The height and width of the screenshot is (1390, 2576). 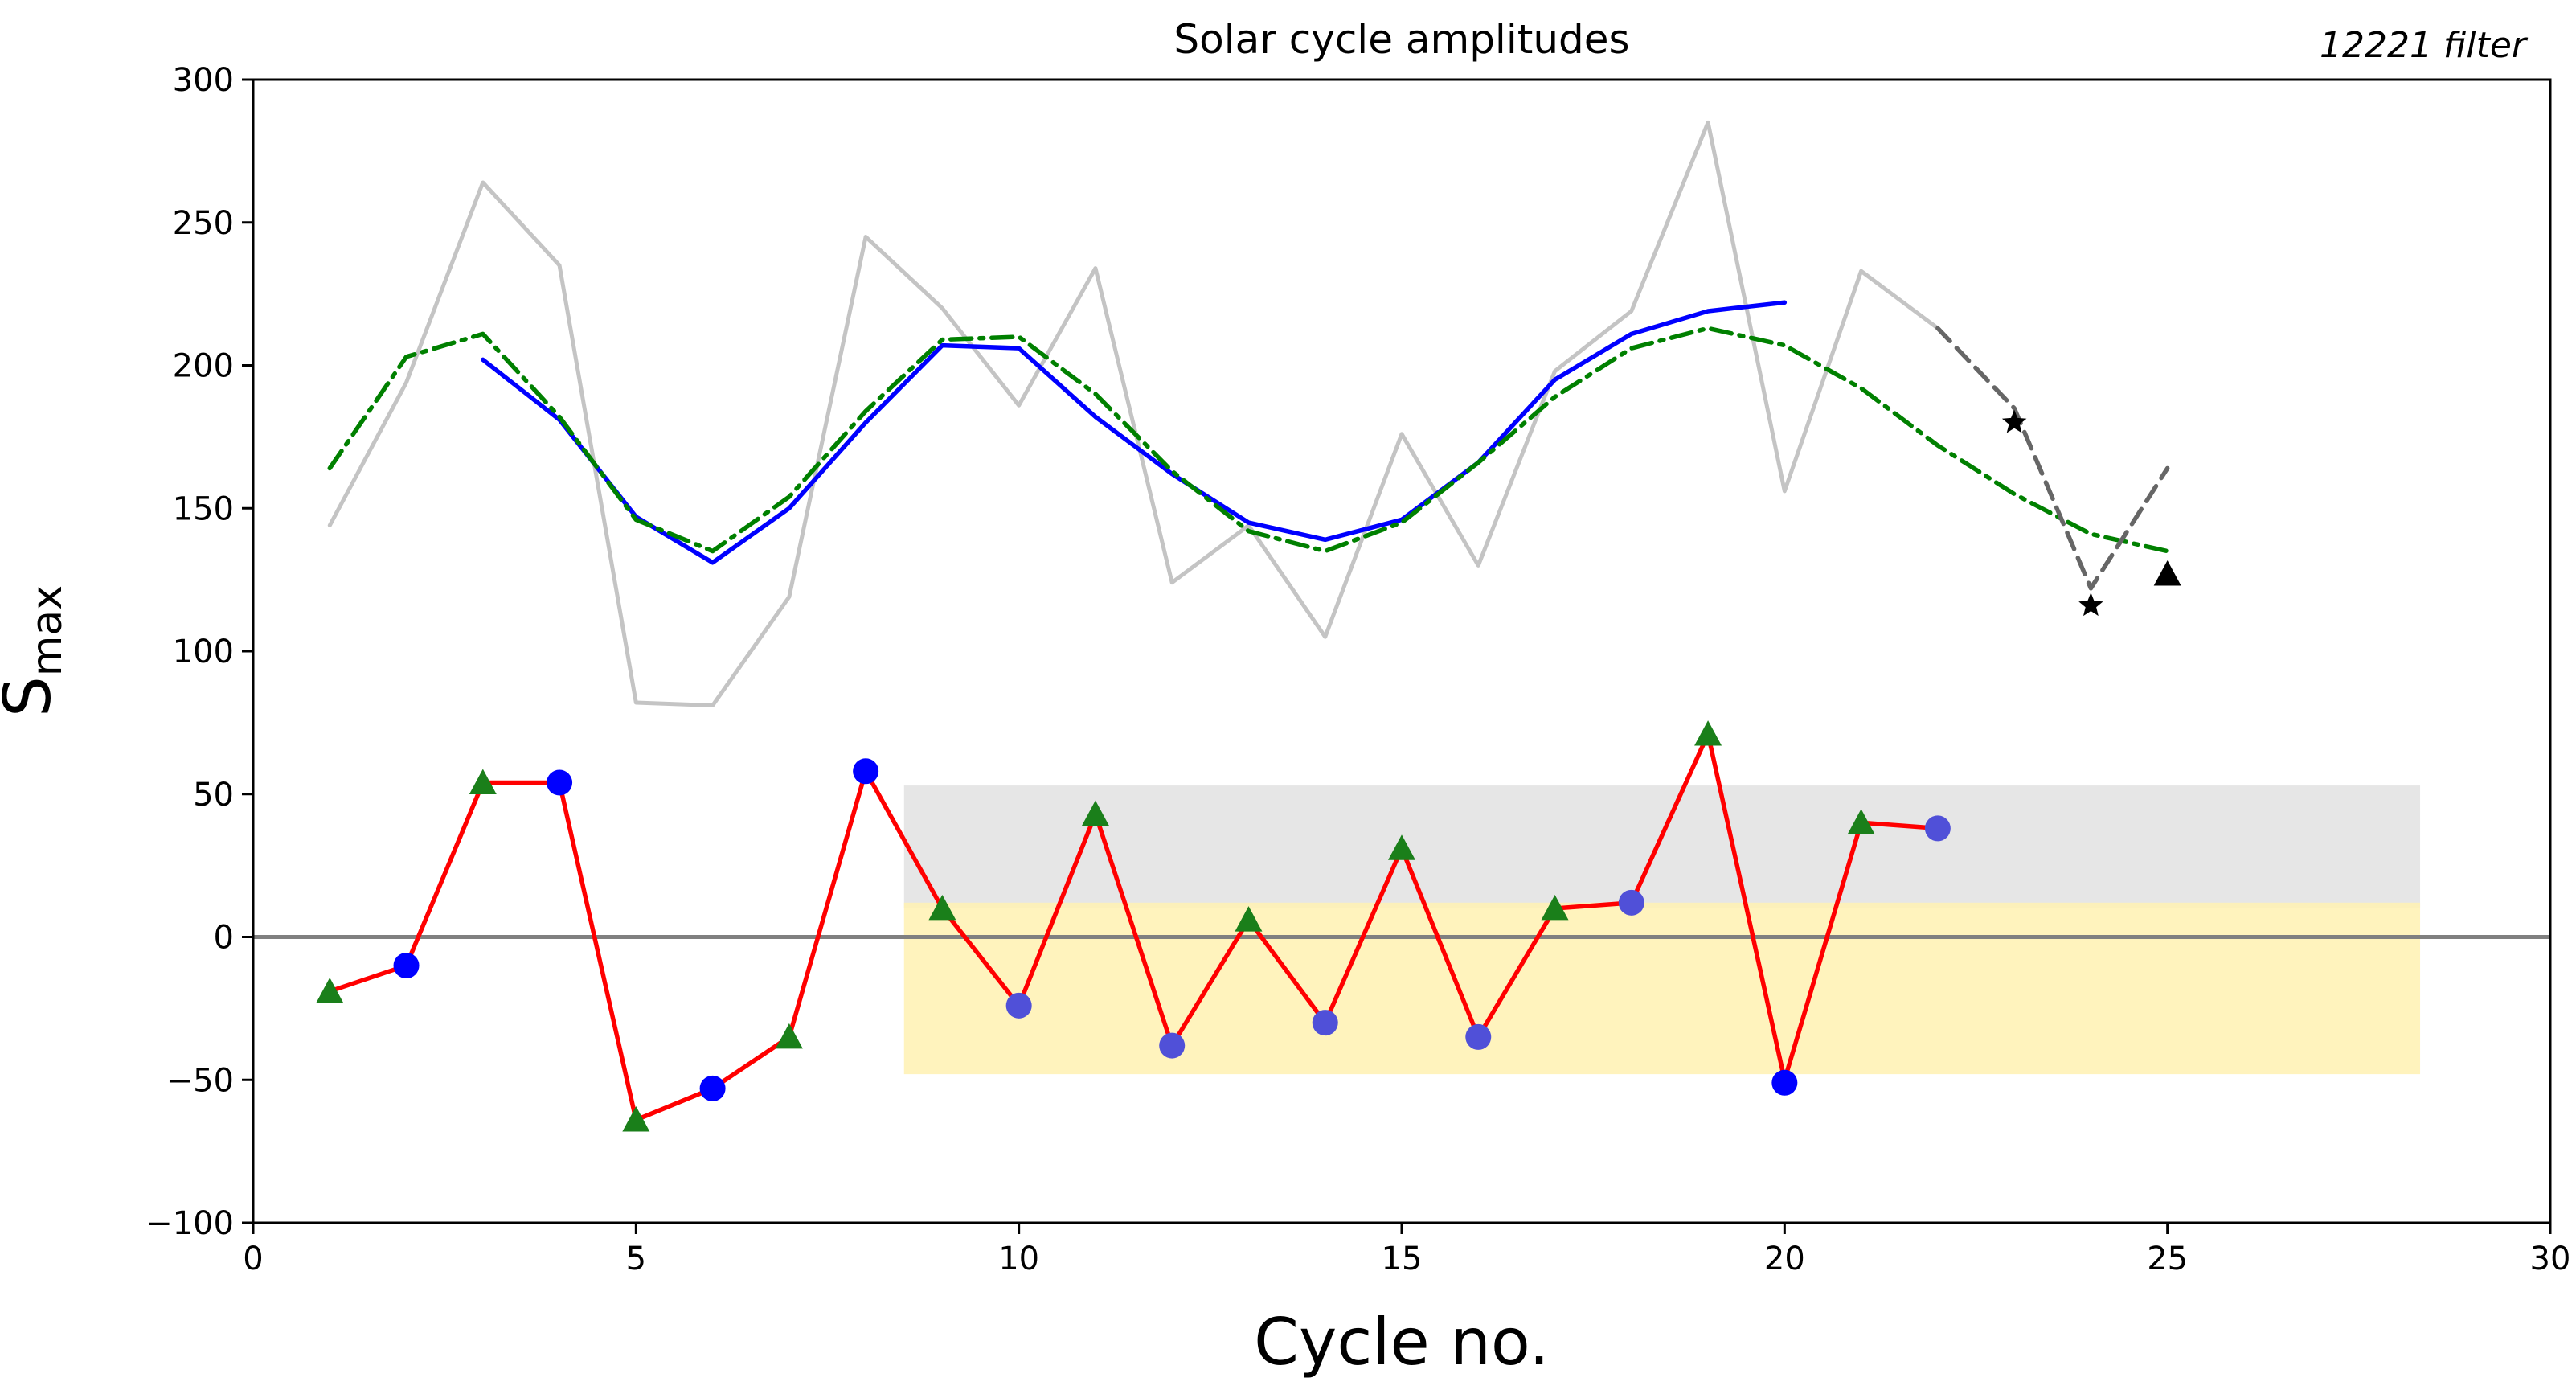 What do you see at coordinates (2052, 459) in the screenshot?
I see `forecast-line` at bounding box center [2052, 459].